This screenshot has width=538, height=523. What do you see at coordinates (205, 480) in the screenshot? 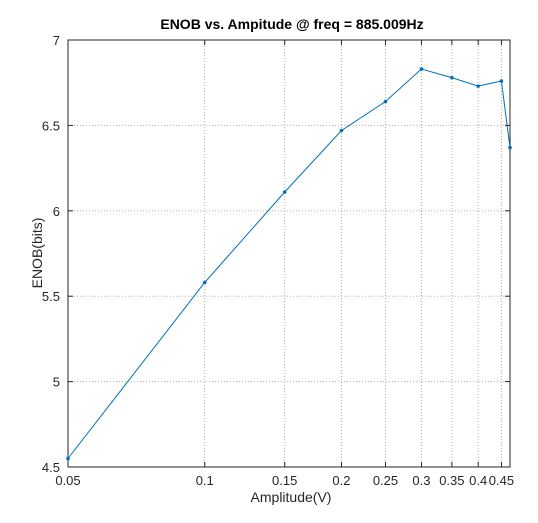
I see `x-tick-label: 0.1` at bounding box center [205, 480].